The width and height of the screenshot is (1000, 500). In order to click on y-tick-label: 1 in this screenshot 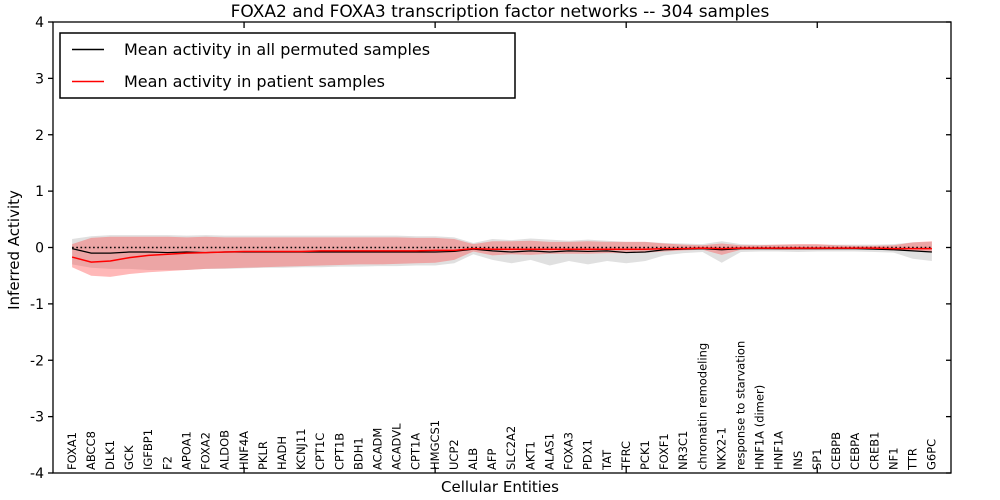, I will do `click(39, 192)`.